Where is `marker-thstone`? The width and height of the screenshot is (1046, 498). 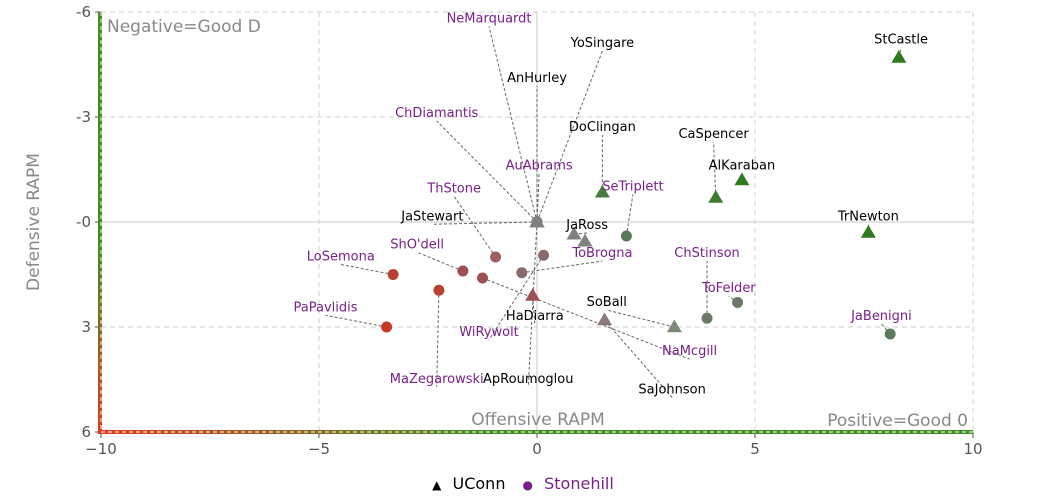
marker-thstone is located at coordinates (496, 257).